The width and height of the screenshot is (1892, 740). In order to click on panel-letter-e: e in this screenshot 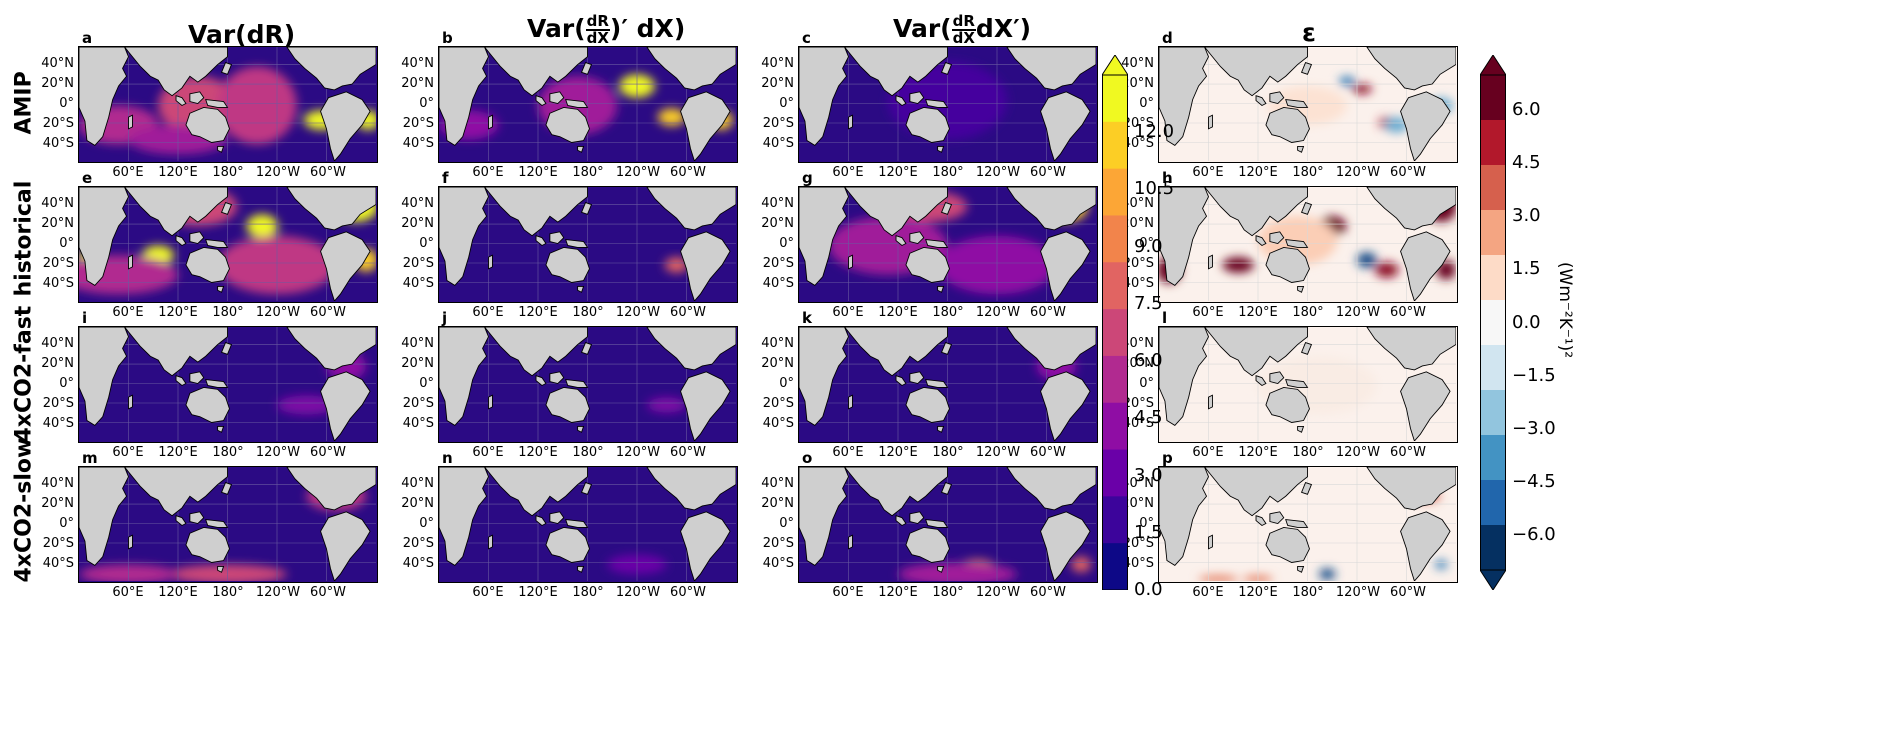, I will do `click(87, 178)`.